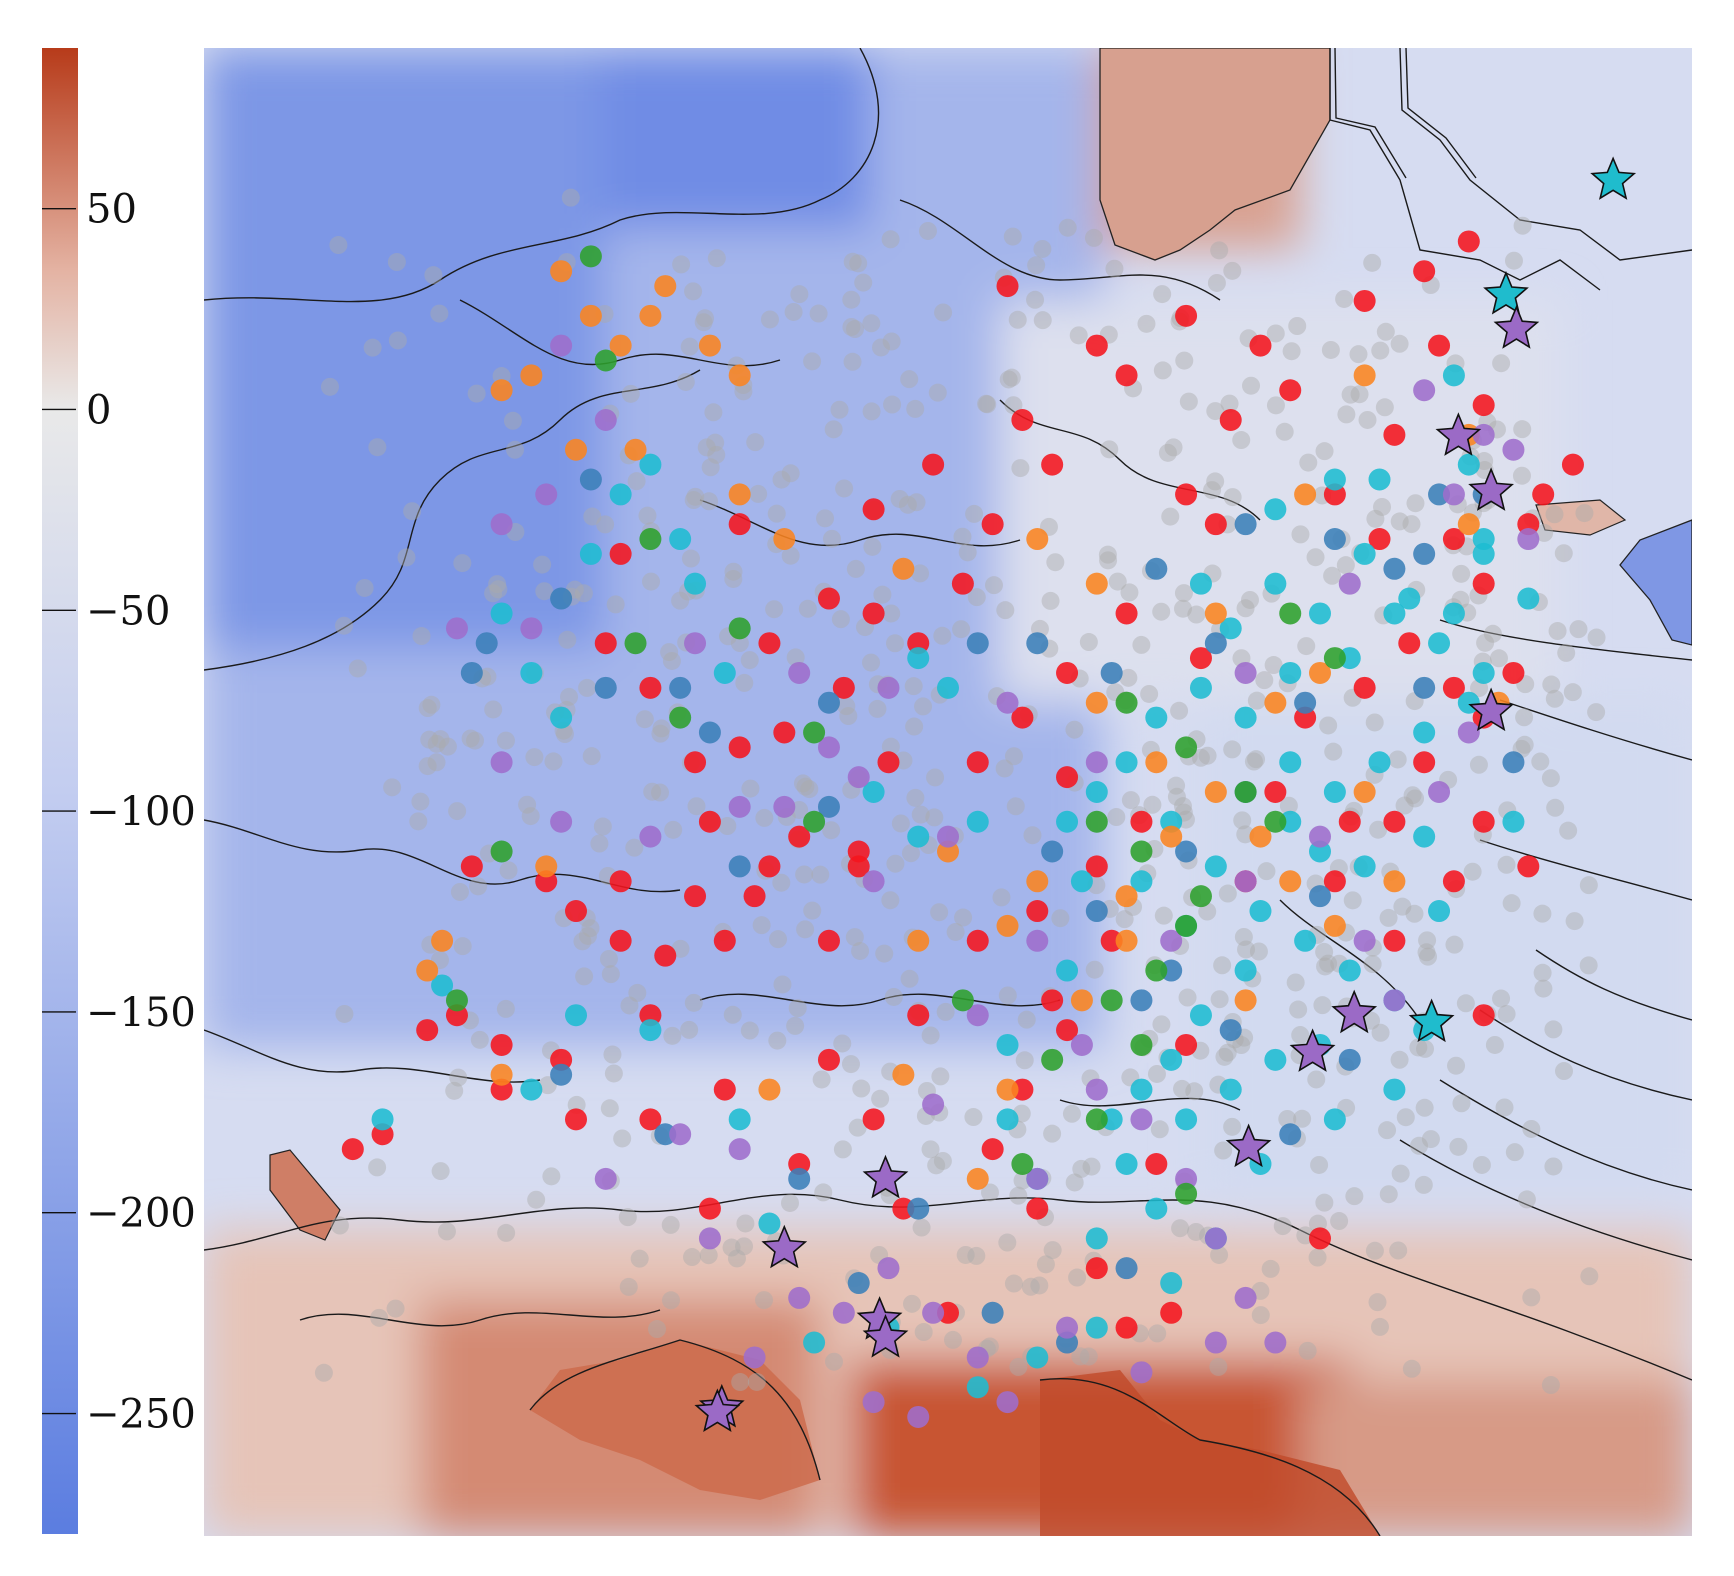 Image resolution: width=1734 pixels, height=1576 pixels. Describe the element at coordinates (1491, 489) in the screenshot. I see `star-marker` at that location.